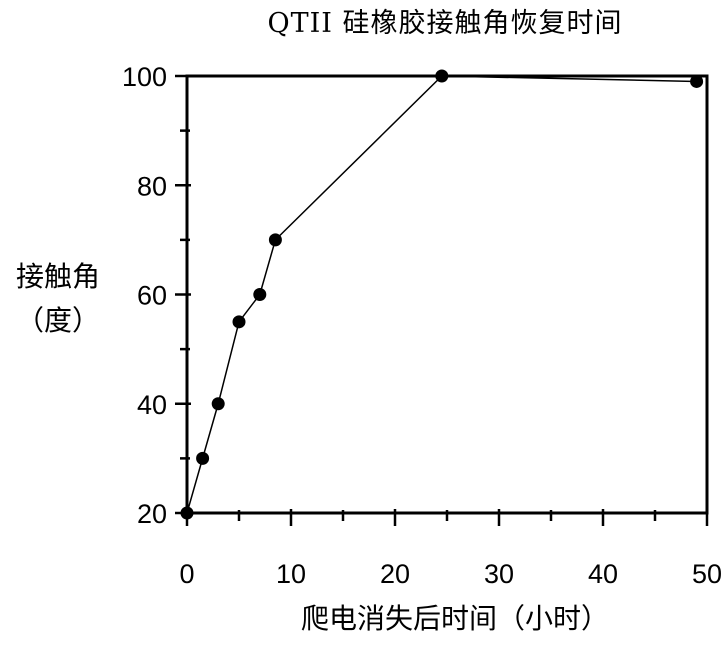 The height and width of the screenshot is (648, 728). What do you see at coordinates (152, 514) in the screenshot?
I see `y-tick-label: 20` at bounding box center [152, 514].